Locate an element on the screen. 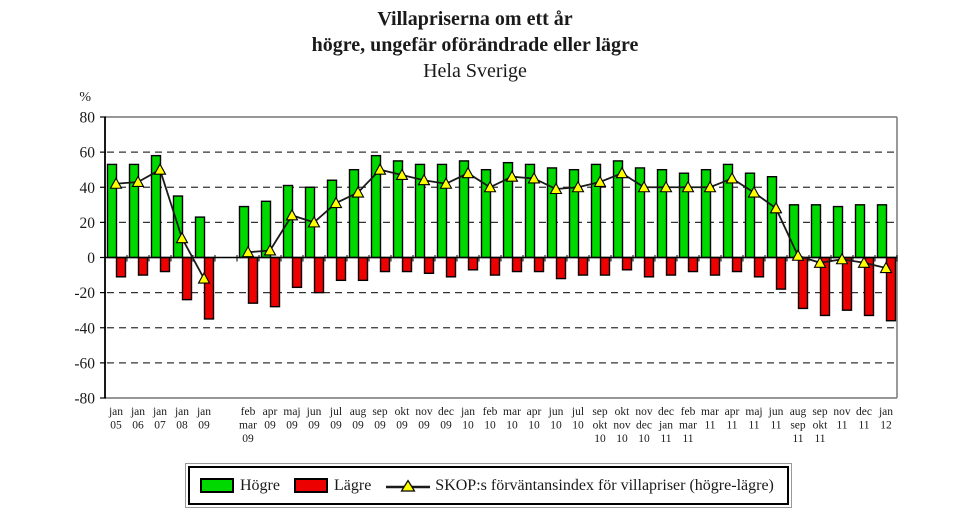 The width and height of the screenshot is (980, 513). zero-line is located at coordinates (501, 258).